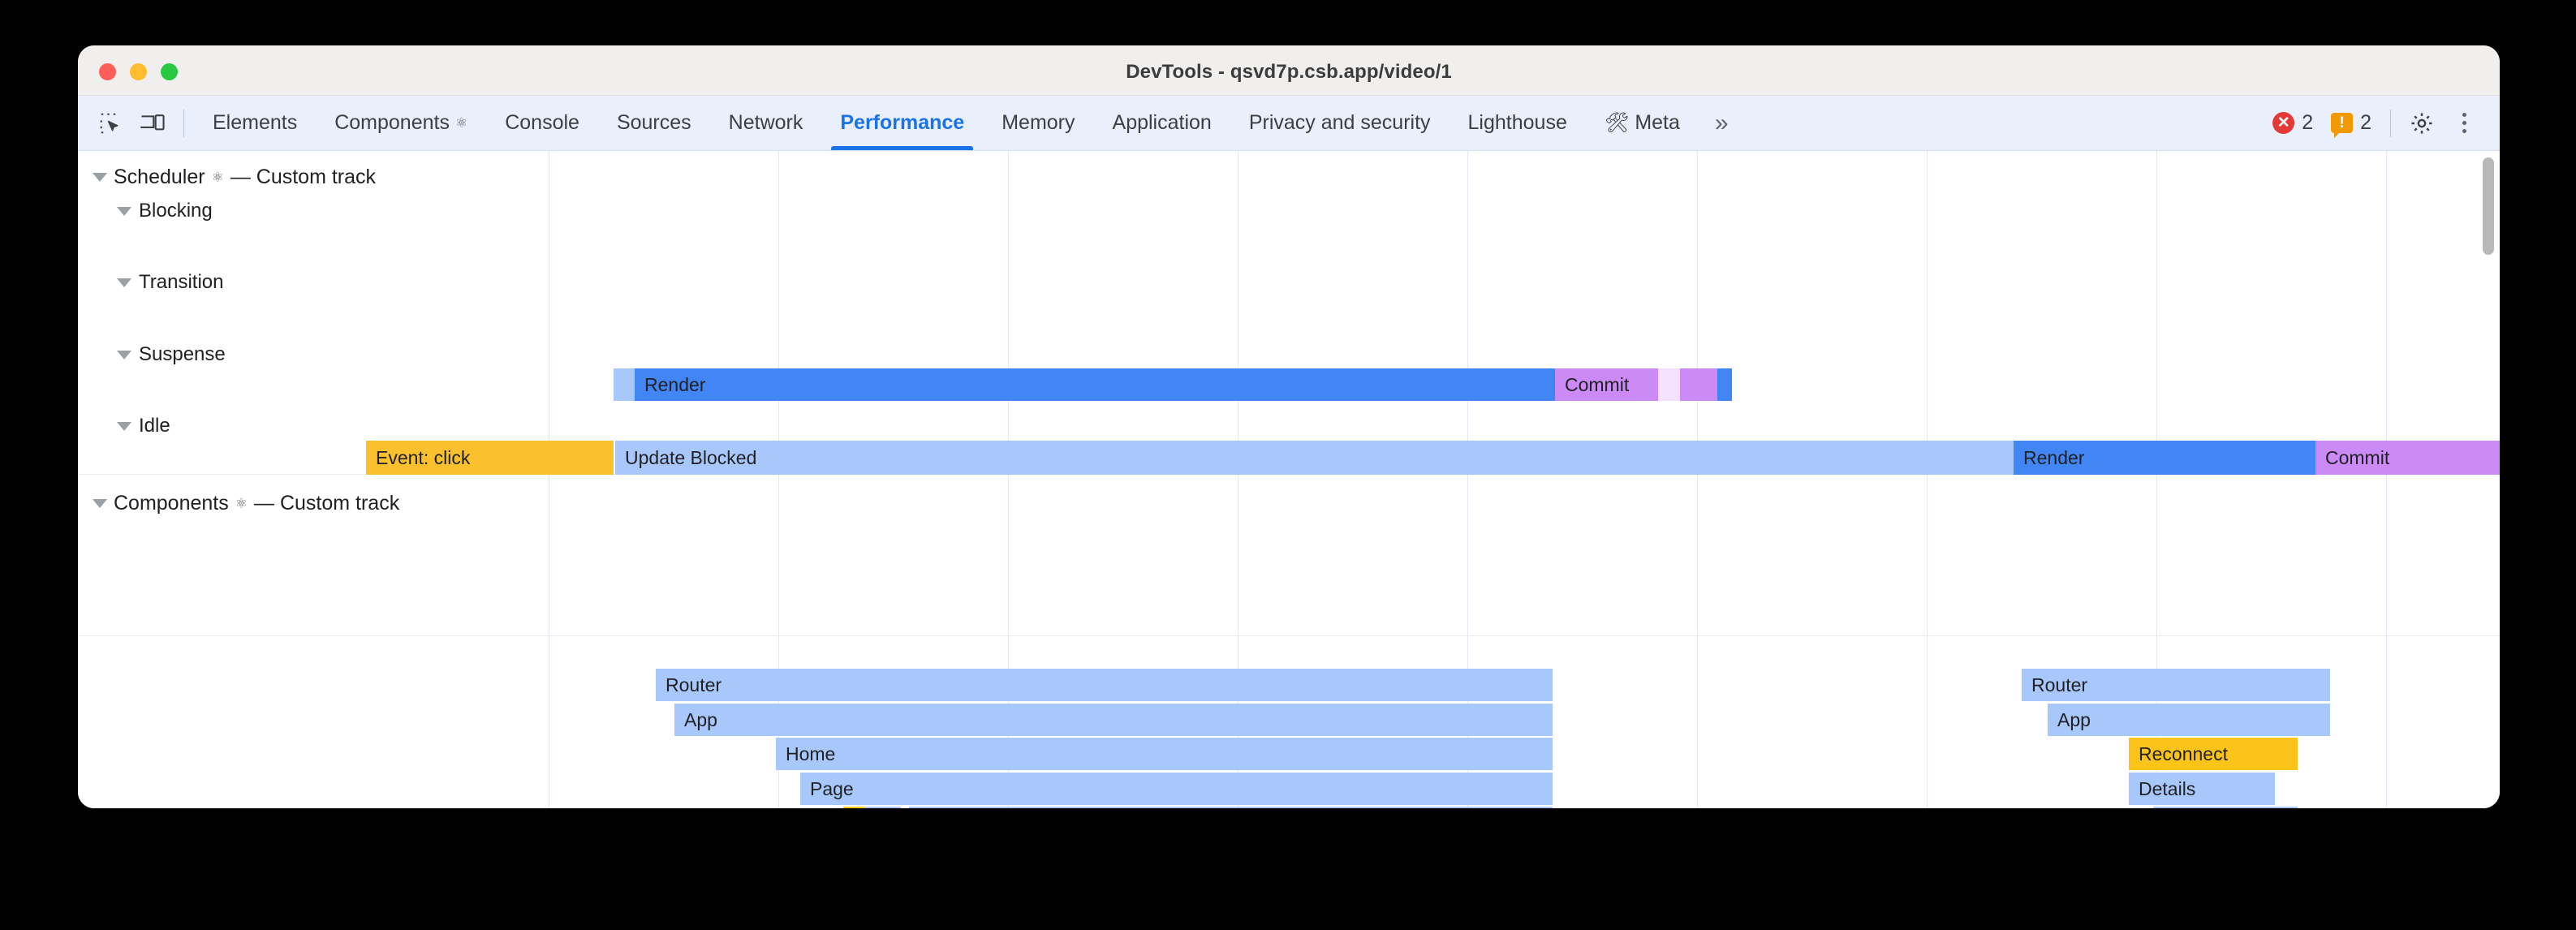 The height and width of the screenshot is (930, 2576). I want to click on warning-icon: !, so click(2343, 125).